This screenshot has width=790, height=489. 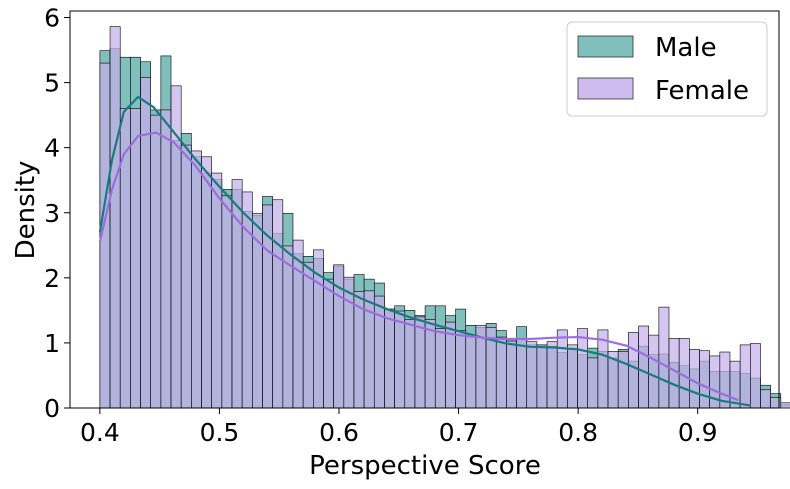 What do you see at coordinates (399, 427) in the screenshot?
I see `x-axis-ticks: 0.4 0.5 0.6 0.7 0.8 0.9` at bounding box center [399, 427].